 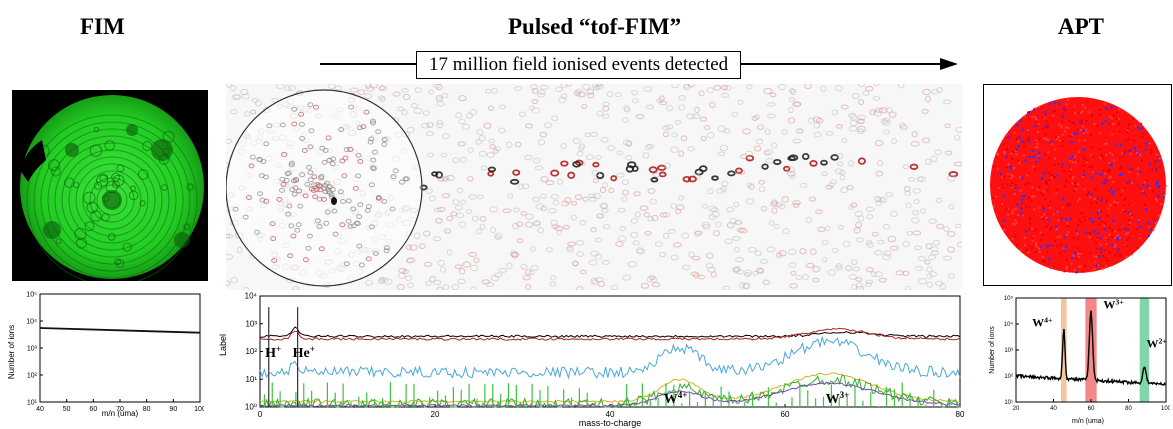 What do you see at coordinates (251, 379) in the screenshot?
I see `y-tick-label: 10¹` at bounding box center [251, 379].